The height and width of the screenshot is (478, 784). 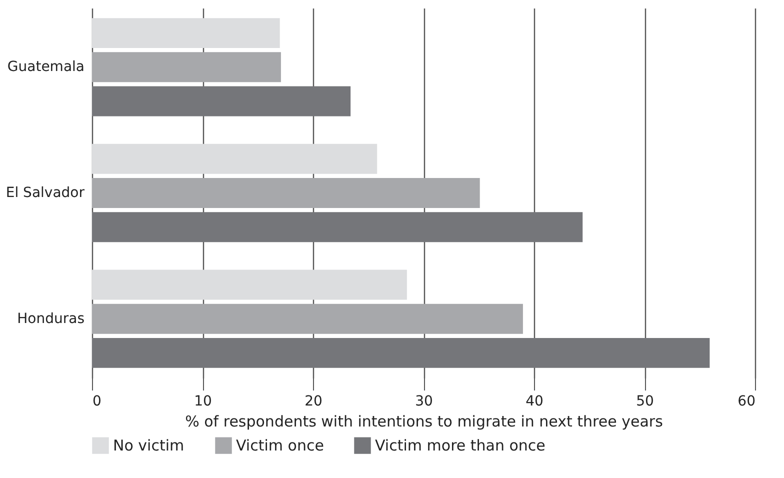 What do you see at coordinates (424, 402) in the screenshot?
I see `x-tick-label: 30` at bounding box center [424, 402].